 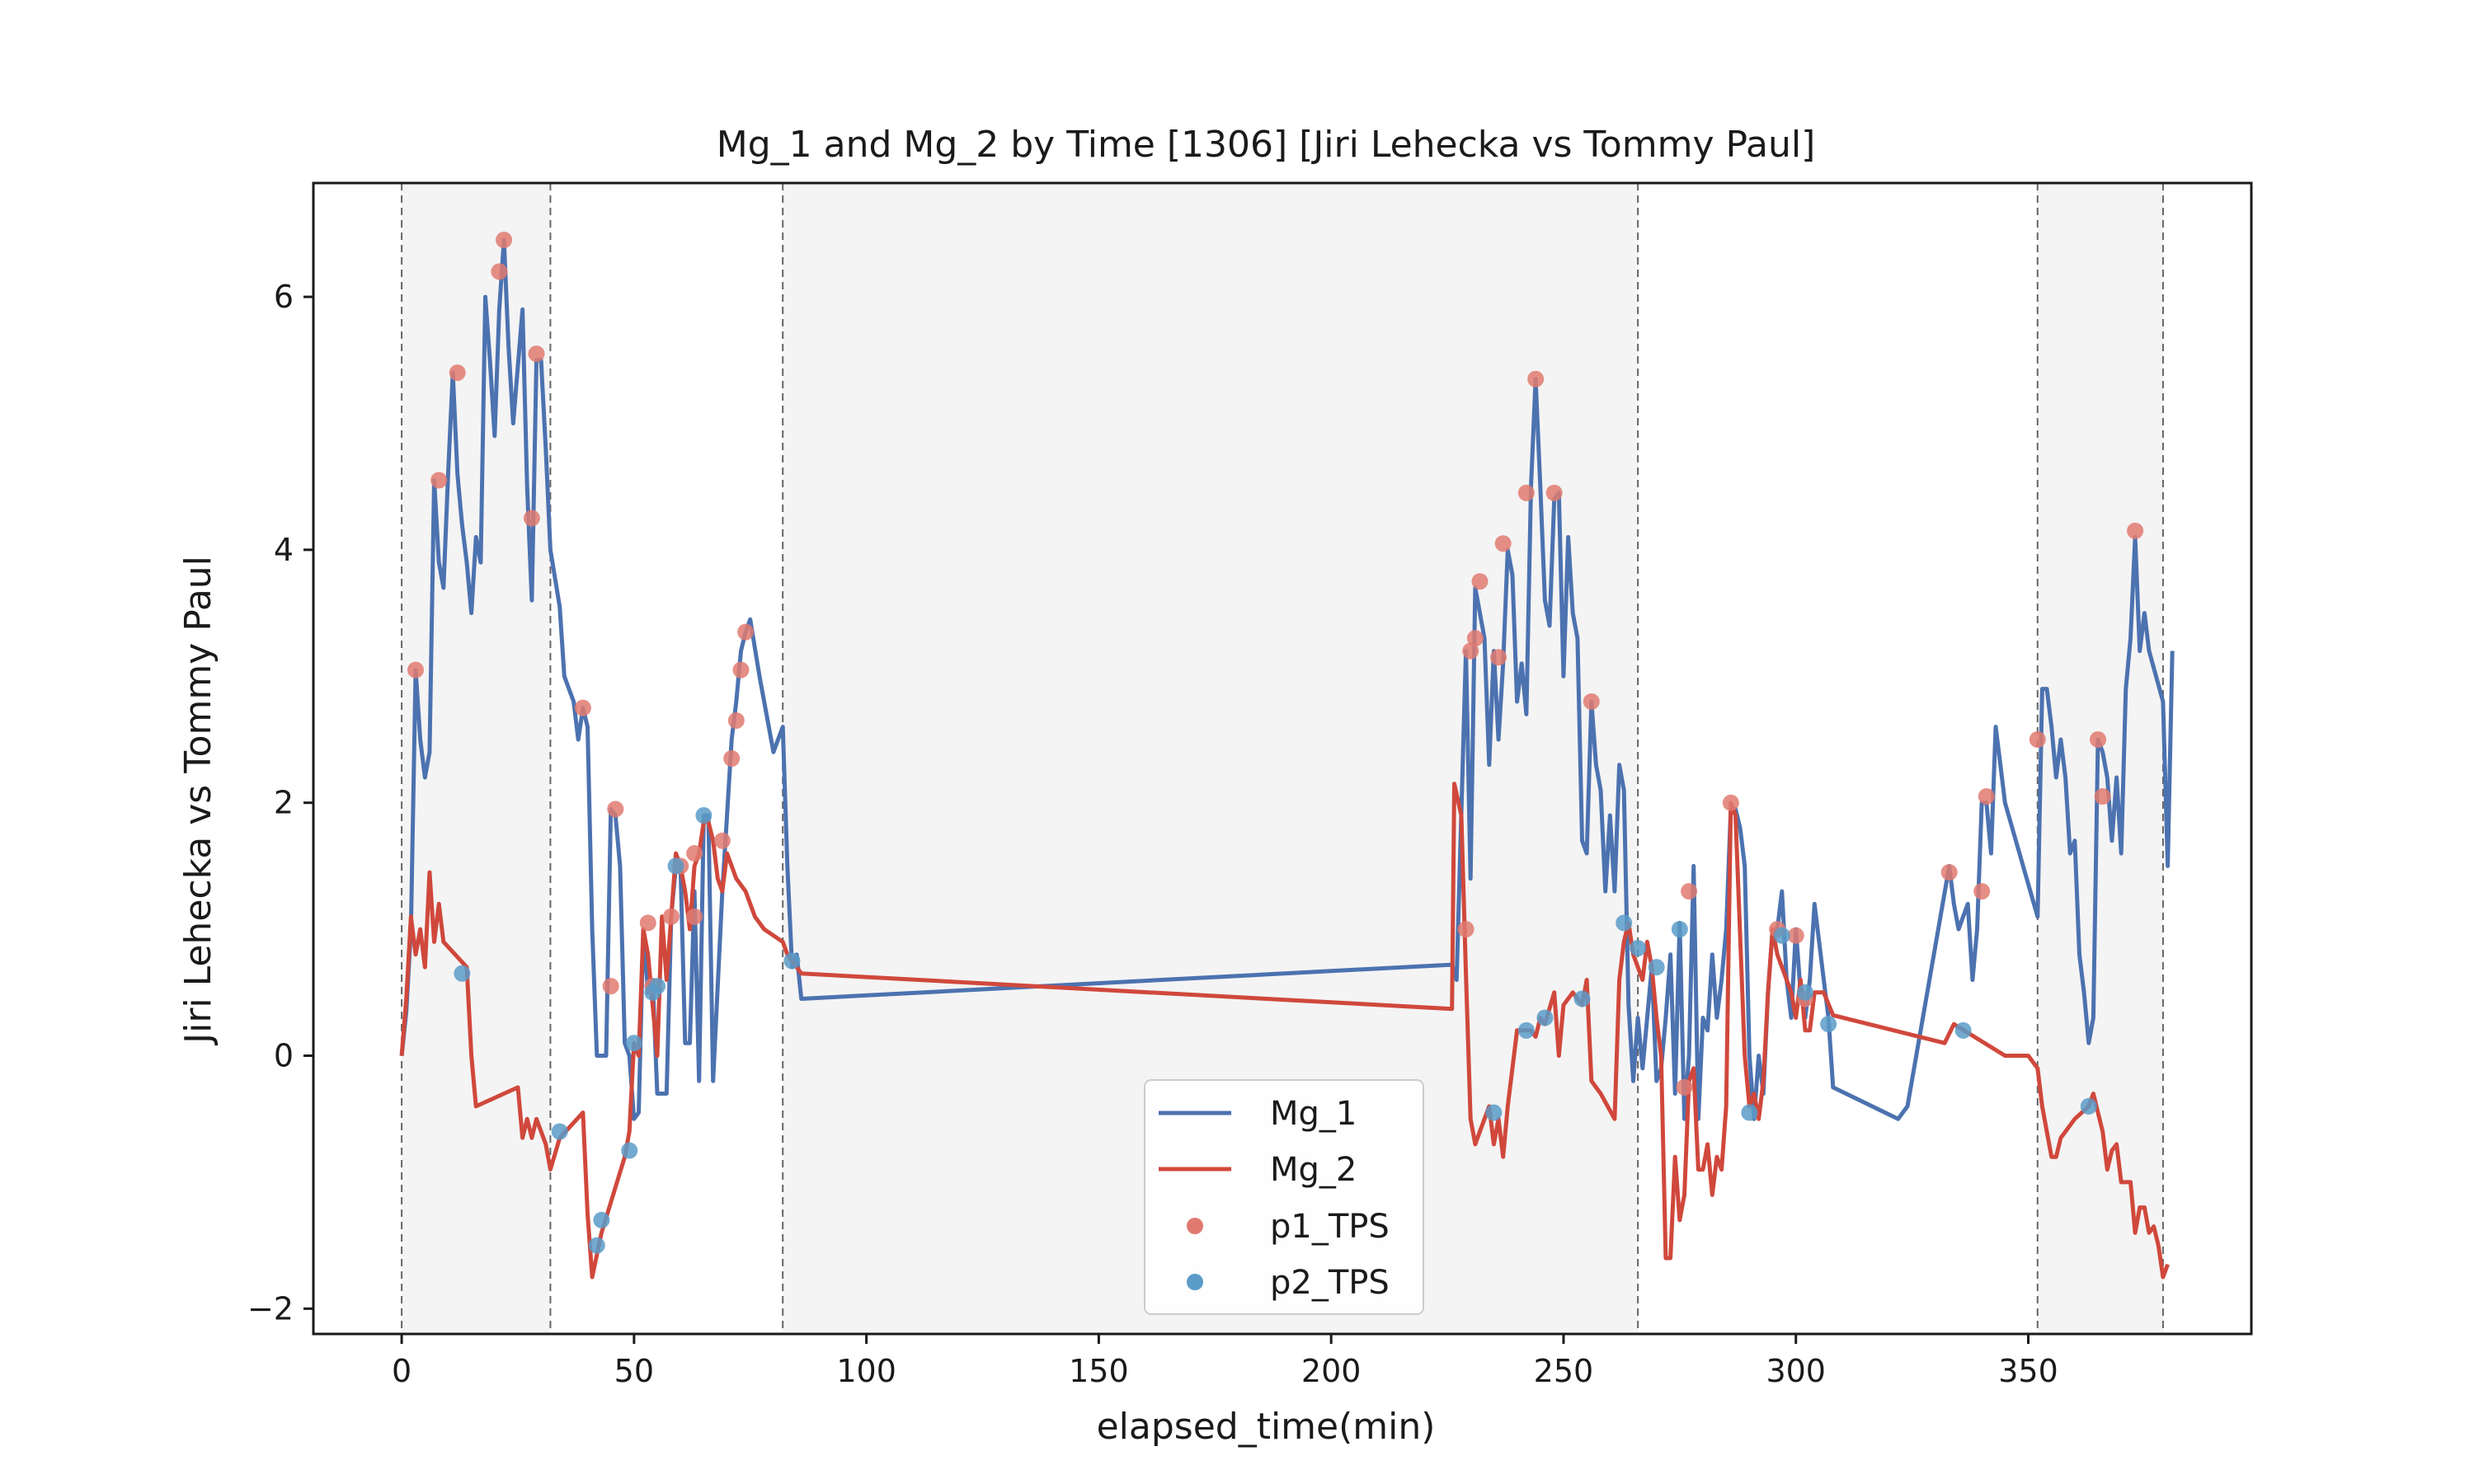 What do you see at coordinates (1330, 1283) in the screenshot?
I see `legend-label-p2-tps: p2_TPS` at bounding box center [1330, 1283].